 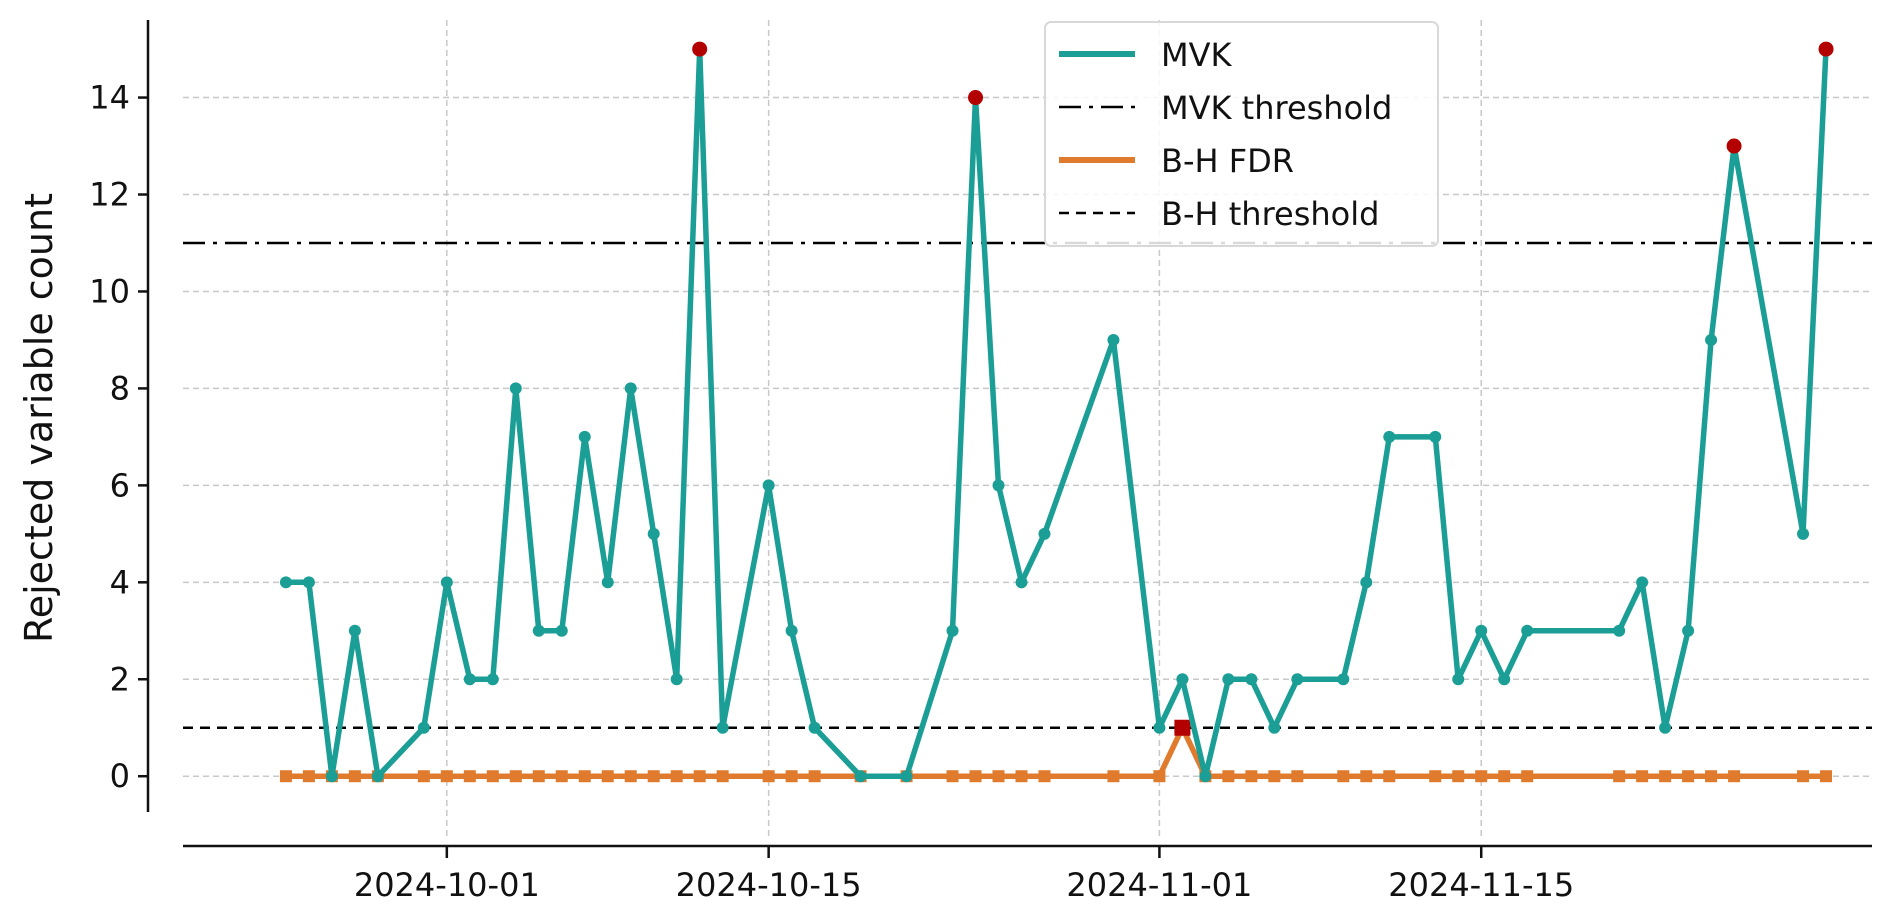 What do you see at coordinates (769, 885) in the screenshot?
I see `x-tick-label: 2024-10-15` at bounding box center [769, 885].